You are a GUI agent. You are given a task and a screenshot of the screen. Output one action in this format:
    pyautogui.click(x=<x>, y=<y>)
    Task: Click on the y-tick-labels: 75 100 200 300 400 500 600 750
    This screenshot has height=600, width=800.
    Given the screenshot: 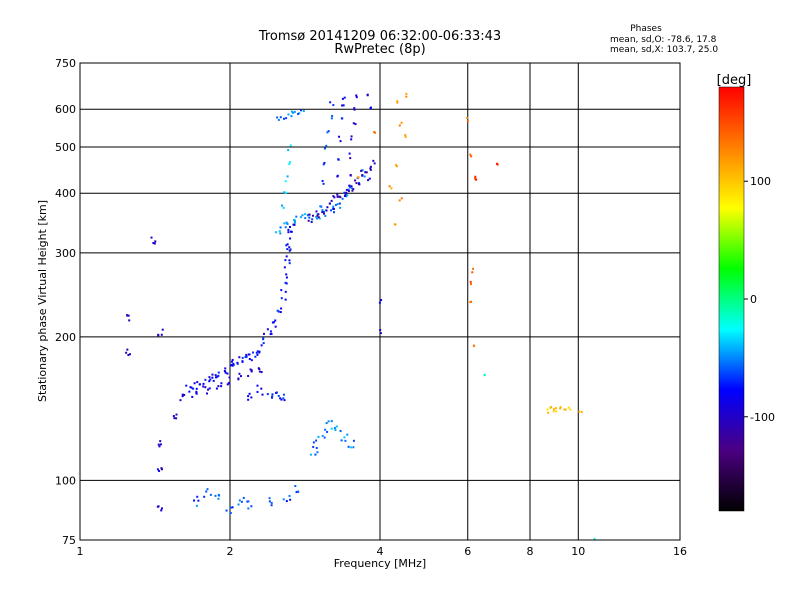 What is the action you would take?
    pyautogui.click(x=65, y=302)
    